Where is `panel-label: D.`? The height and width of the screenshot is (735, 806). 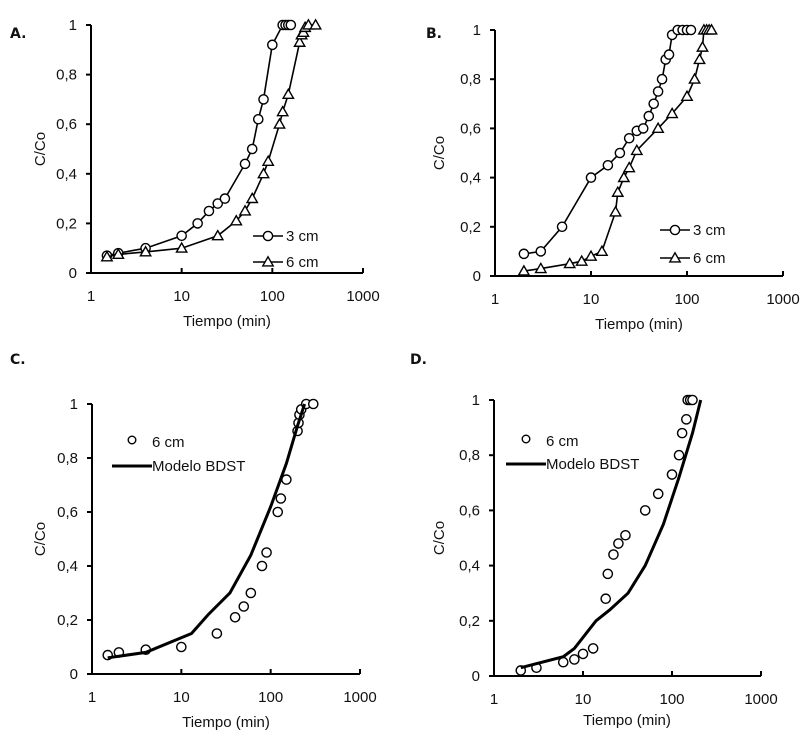
panel-label: D. is located at coordinates (418, 360).